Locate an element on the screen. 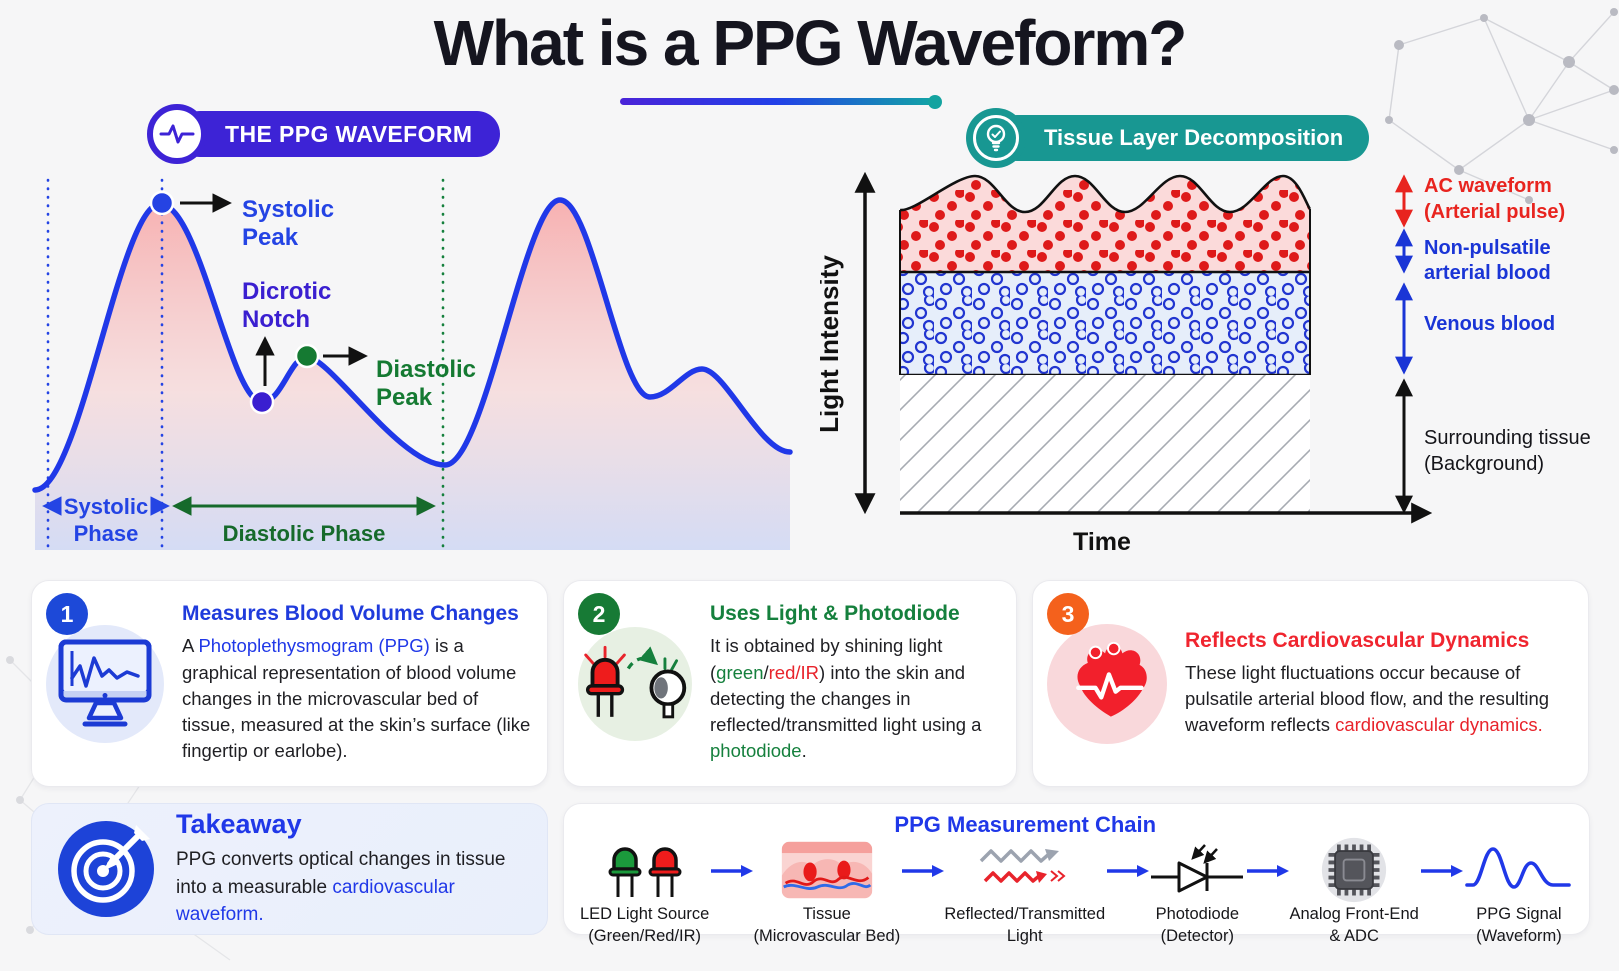 The height and width of the screenshot is (971, 1619). card3-accent-dynamics: cardiovascular dynamics. is located at coordinates (1439, 725).